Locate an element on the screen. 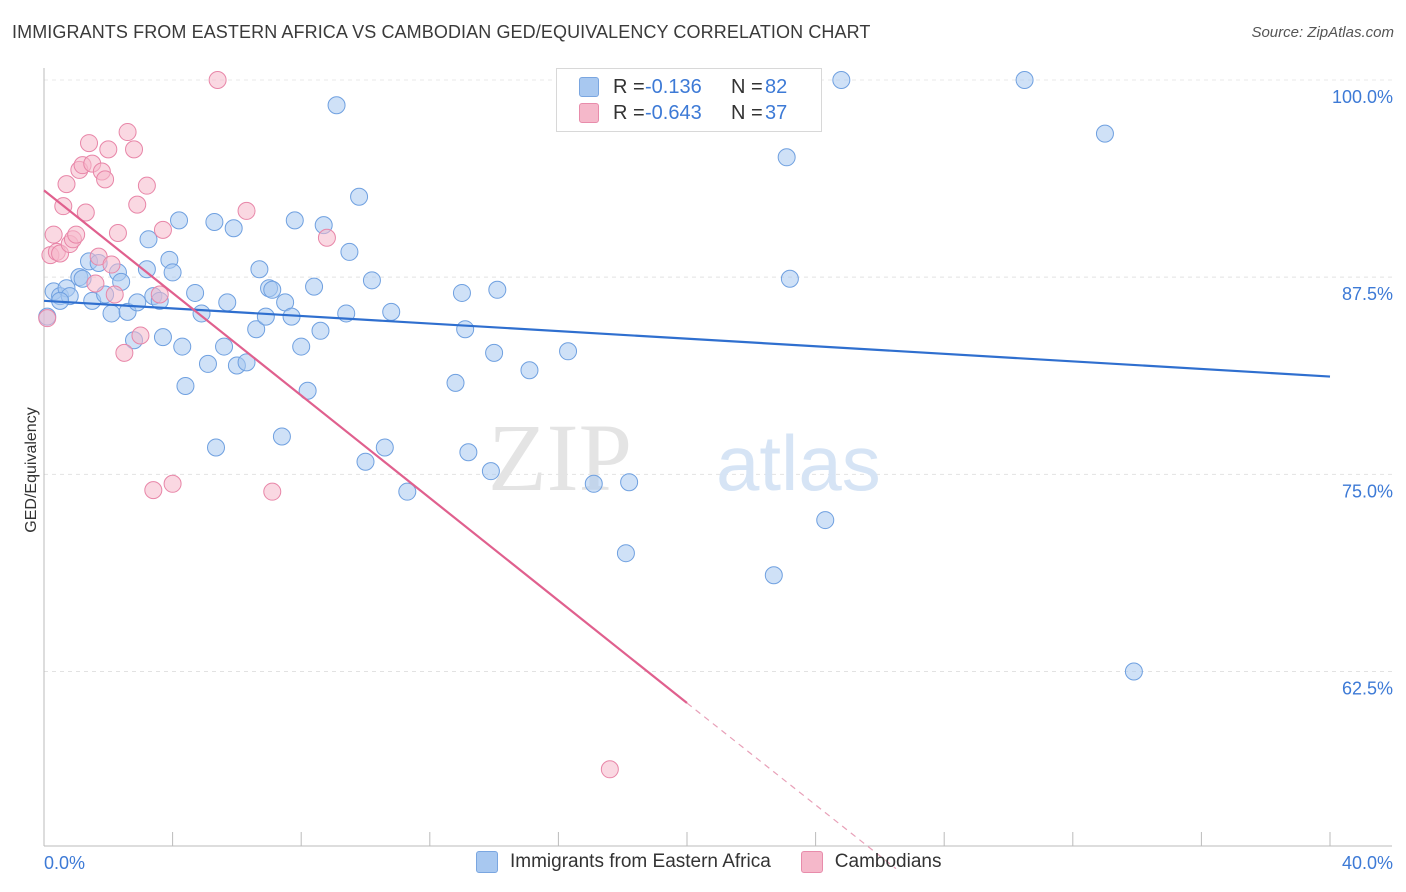 The height and width of the screenshot is (892, 1406). trend-line-eastern-africa is located at coordinates (687, 338).